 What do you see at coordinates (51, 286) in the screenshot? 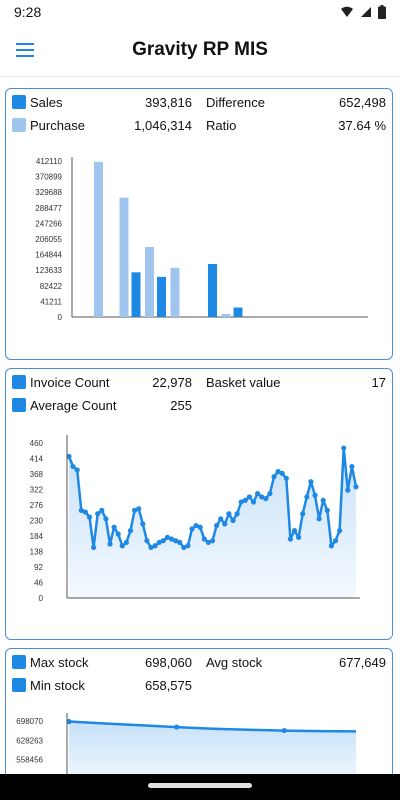
I see `bar-y-tick-label: 82422` at bounding box center [51, 286].